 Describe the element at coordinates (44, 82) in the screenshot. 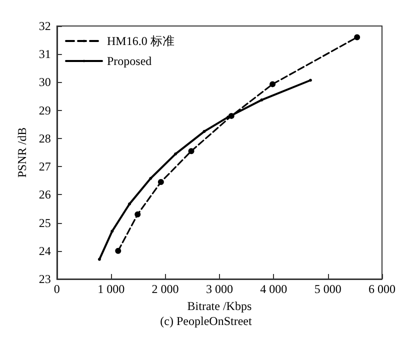

I see `y-tick-label: 30` at that location.